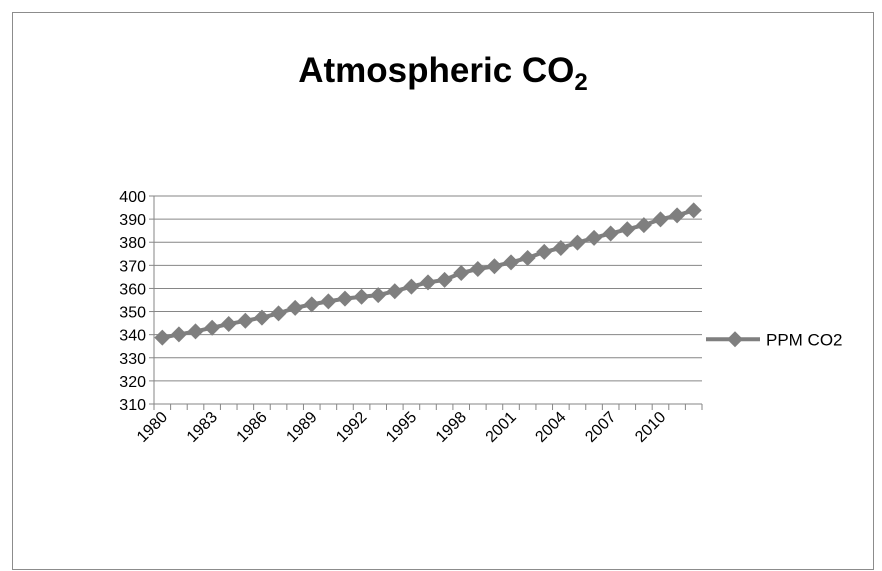 Image resolution: width=882 pixels, height=571 pixels. I want to click on x-tick-label-1986: 1986, so click(252, 427).